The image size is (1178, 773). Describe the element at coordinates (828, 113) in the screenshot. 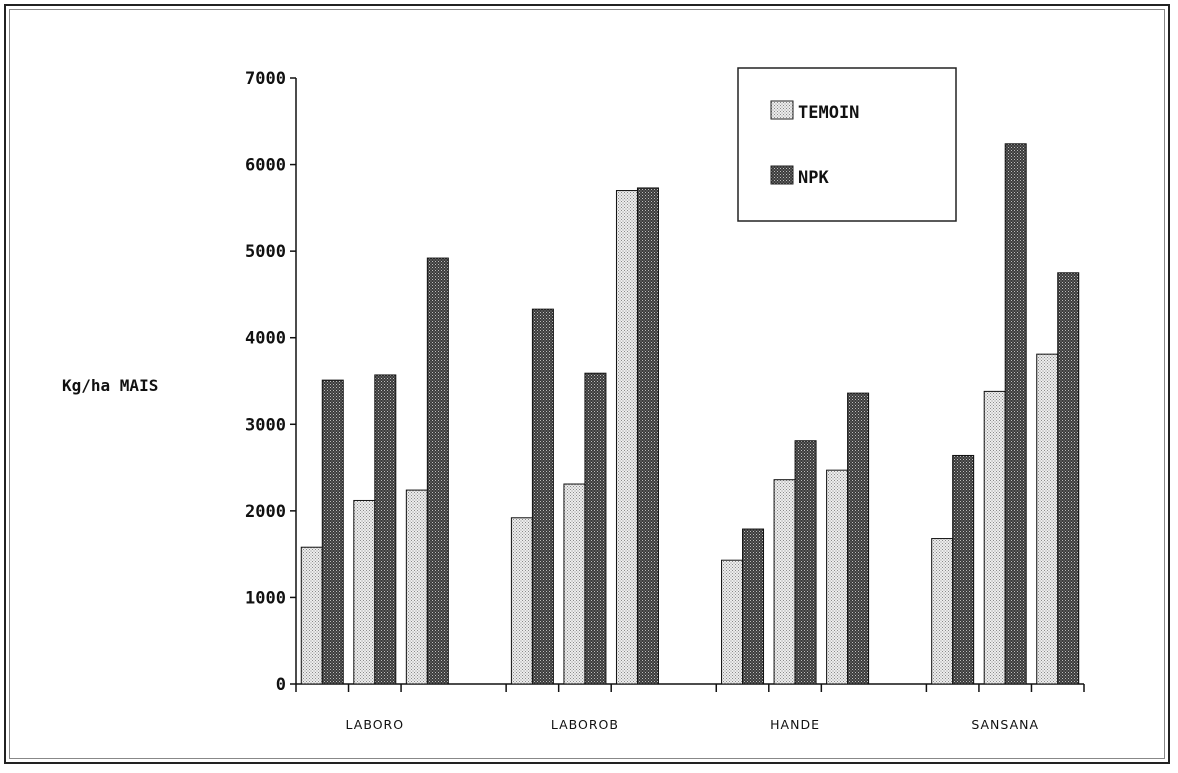

I see `legend-label-temoin: TEMOIN` at that location.